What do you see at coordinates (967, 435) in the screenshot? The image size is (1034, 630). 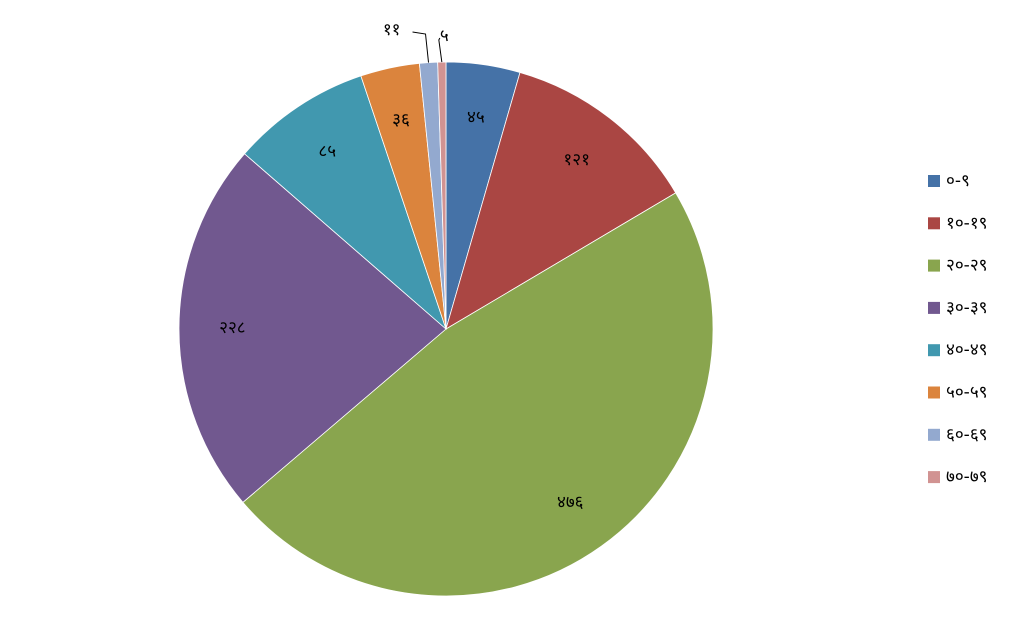 I see `legend-label: ६०-६९` at bounding box center [967, 435].